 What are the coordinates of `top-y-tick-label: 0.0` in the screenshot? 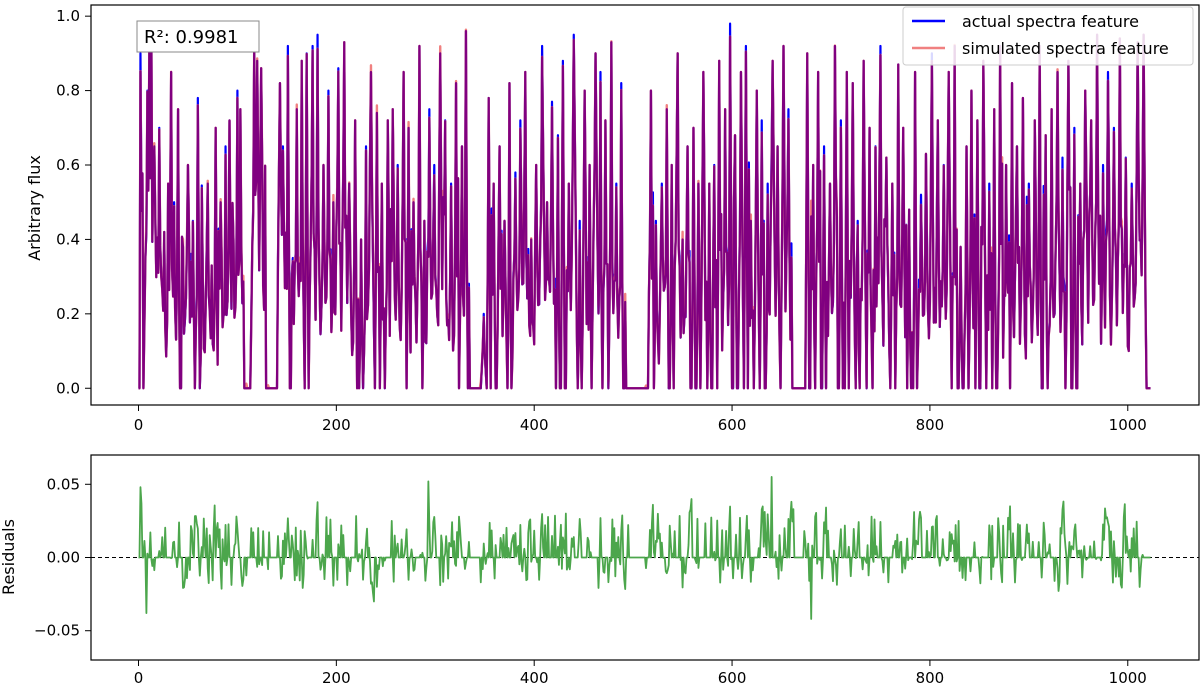 It's located at (68, 388).